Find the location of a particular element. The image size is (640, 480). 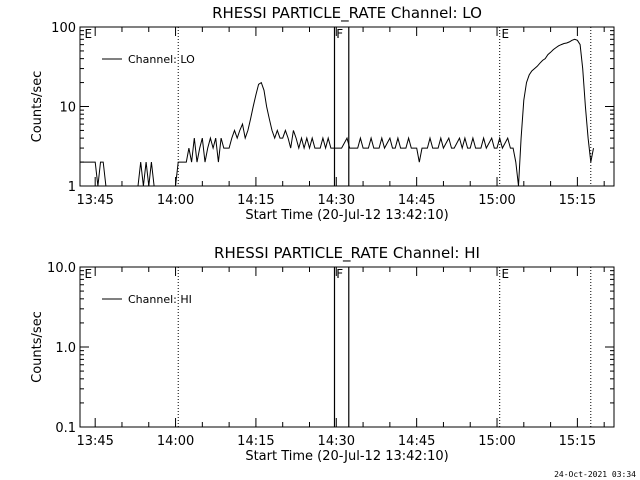

legend-entry: Channel: LO is located at coordinates (161, 59).